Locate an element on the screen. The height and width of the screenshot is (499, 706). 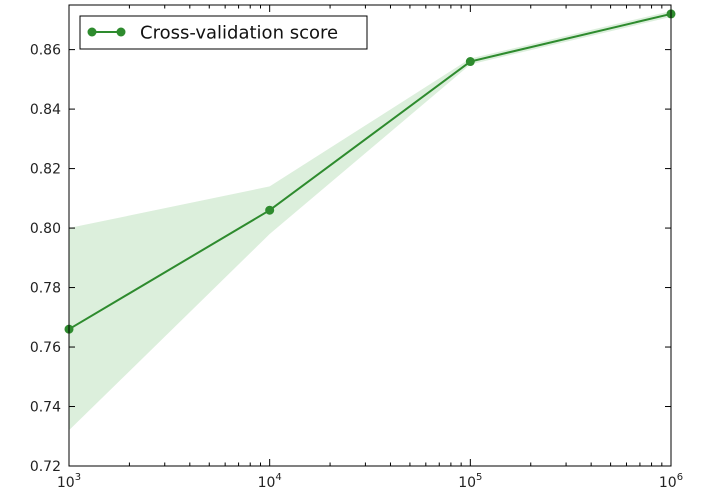
y-tick-label: 0.84 is located at coordinates (45, 110).